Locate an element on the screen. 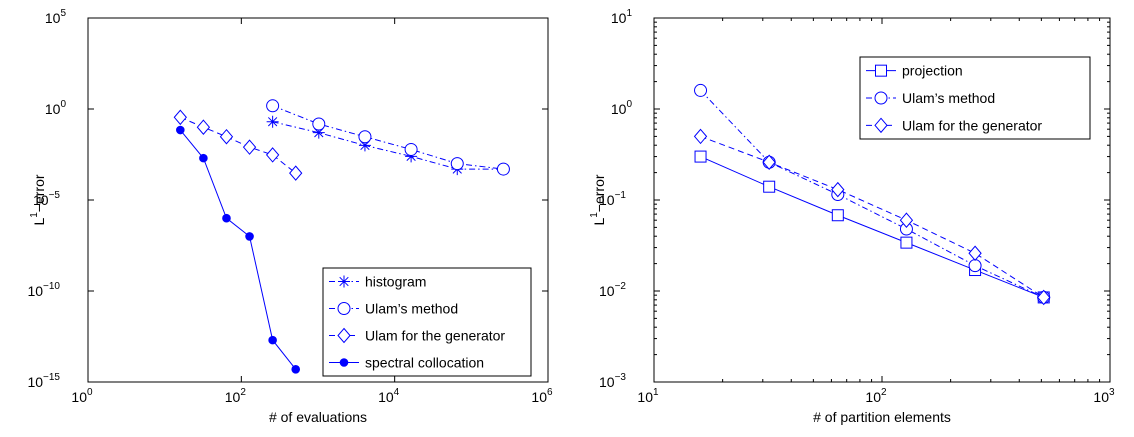 Image resolution: width=1134 pixels, height=437 pixels. y-tick-label: 10⁻¹ is located at coordinates (612, 199).